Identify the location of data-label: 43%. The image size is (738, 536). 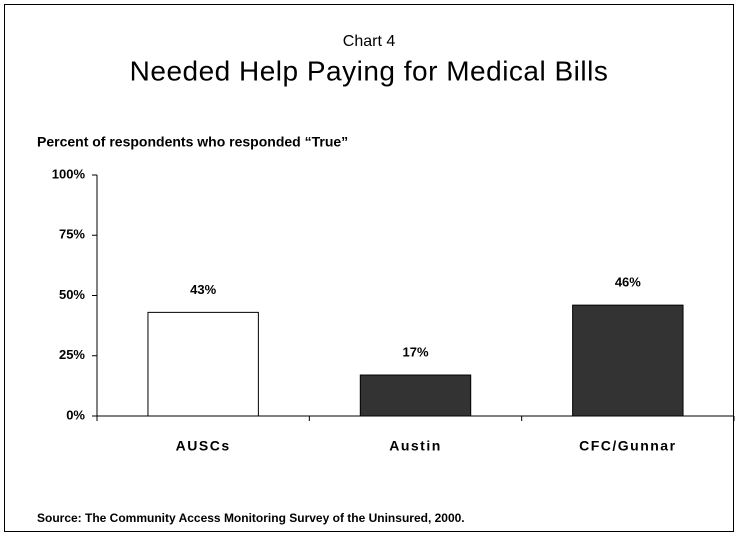
(203, 289).